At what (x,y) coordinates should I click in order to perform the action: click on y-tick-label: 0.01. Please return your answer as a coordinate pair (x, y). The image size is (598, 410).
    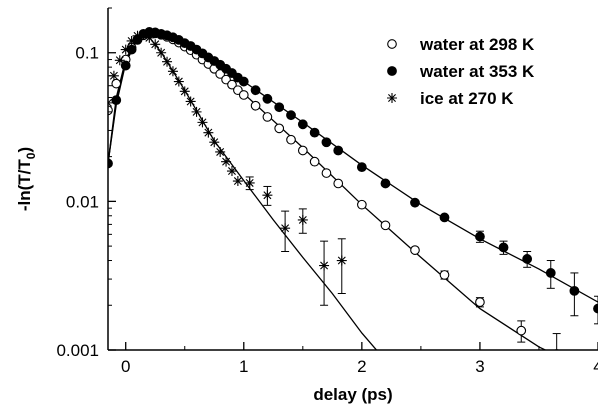
    Looking at the image, I should click on (82, 201).